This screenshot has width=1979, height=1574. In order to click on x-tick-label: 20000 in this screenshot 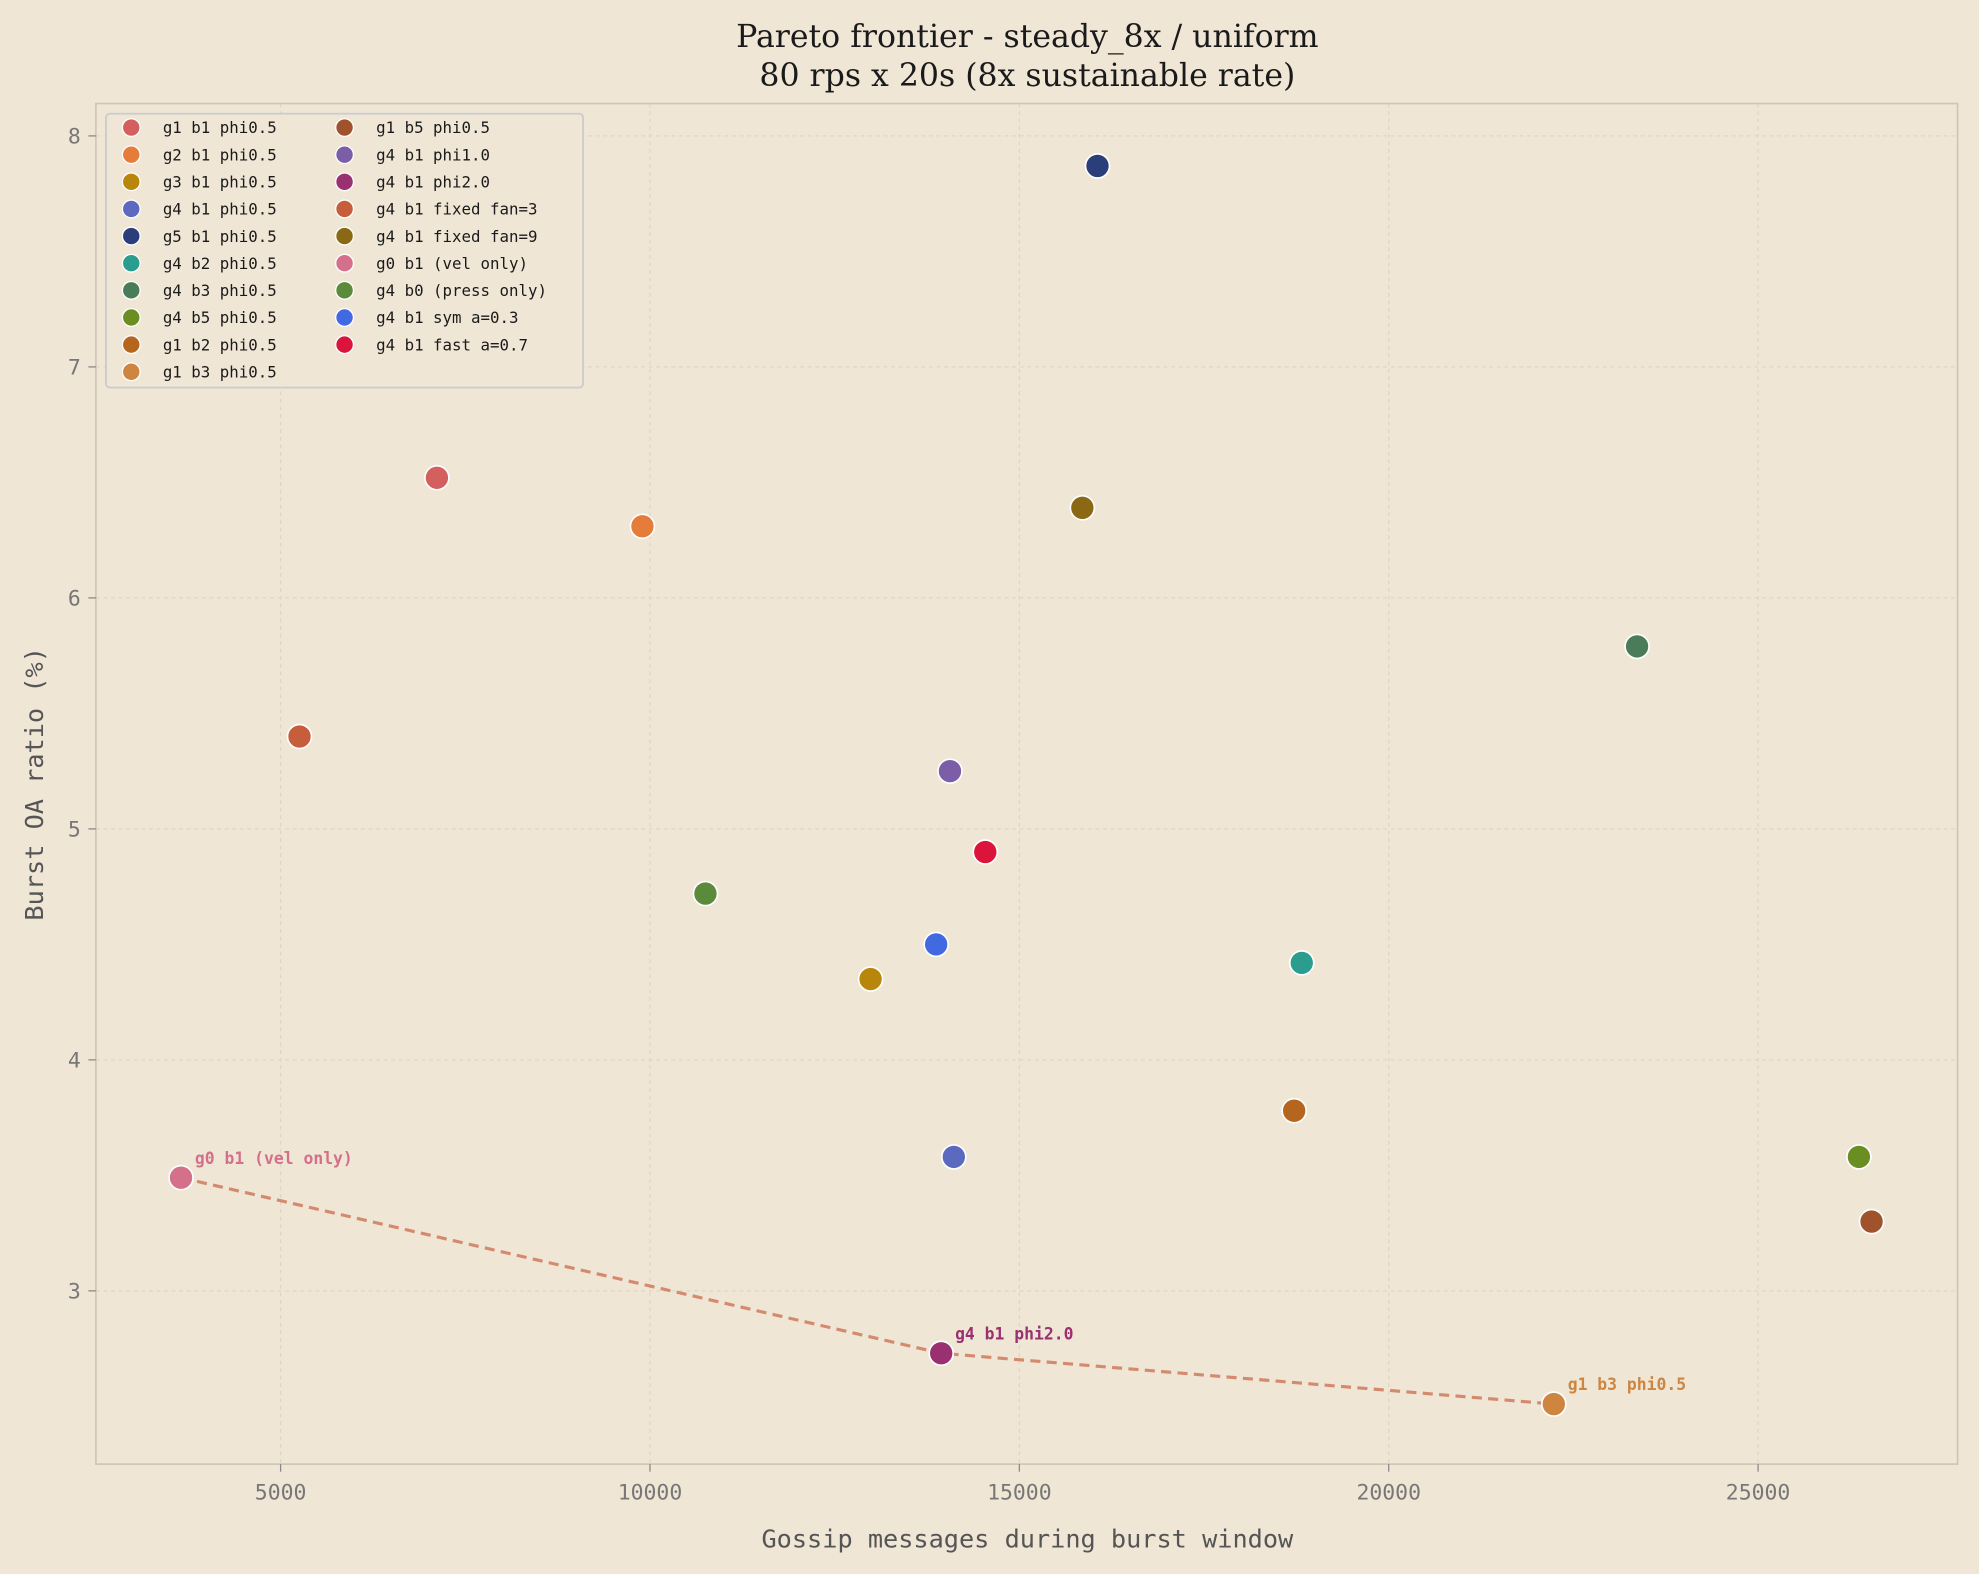, I will do `click(1388, 1492)`.